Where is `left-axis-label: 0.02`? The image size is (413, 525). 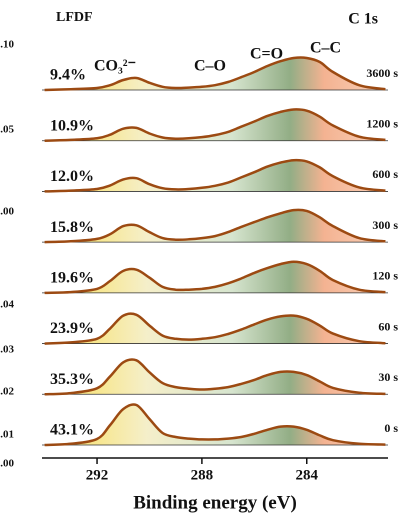
left-axis-label: 0.02 is located at coordinates (7, 392).